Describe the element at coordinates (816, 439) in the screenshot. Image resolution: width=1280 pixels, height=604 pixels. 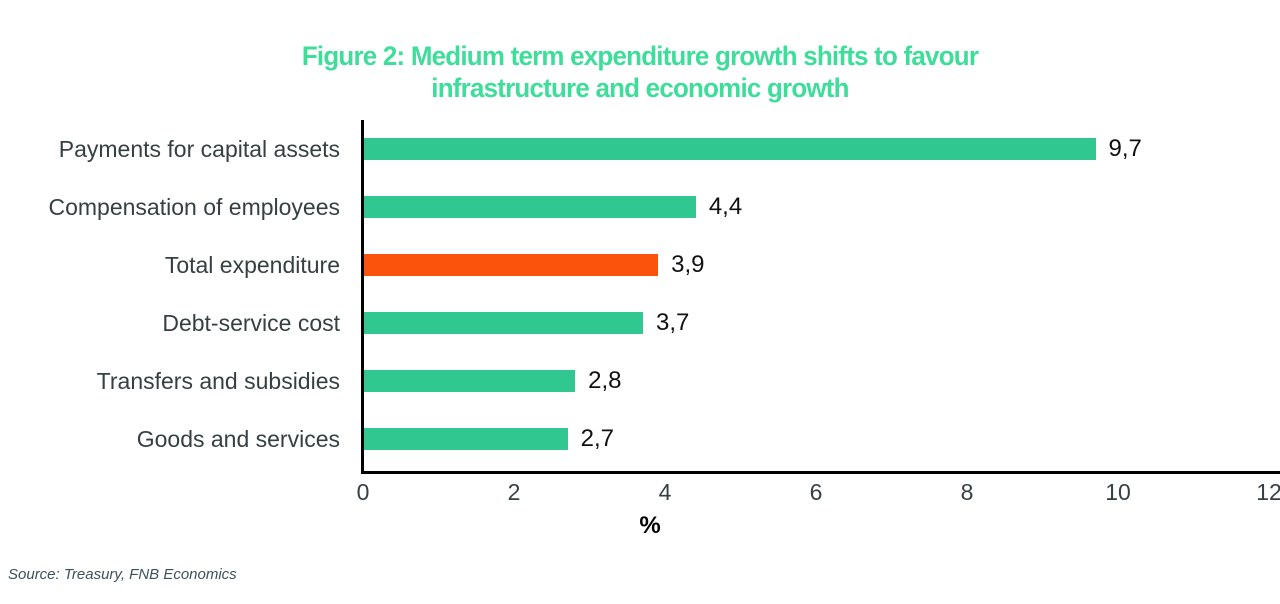
I see `bar-track: 2,7` at that location.